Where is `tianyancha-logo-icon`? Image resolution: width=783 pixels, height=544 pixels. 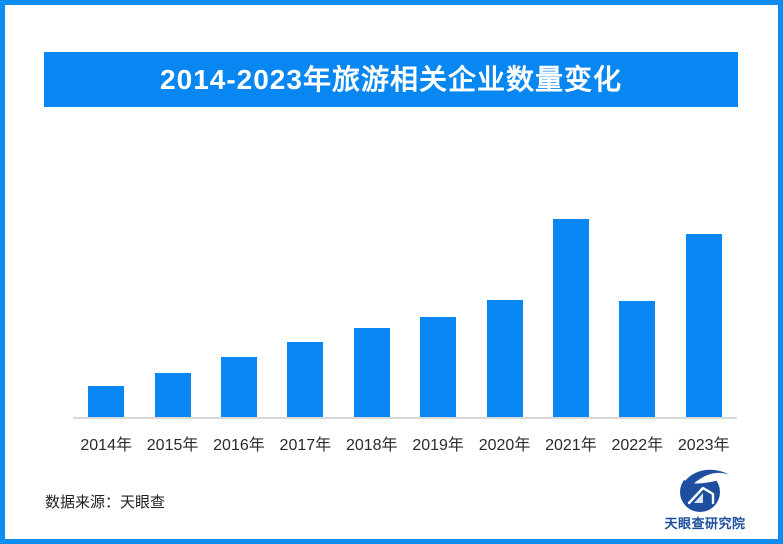 tianyancha-logo-icon is located at coordinates (705, 489).